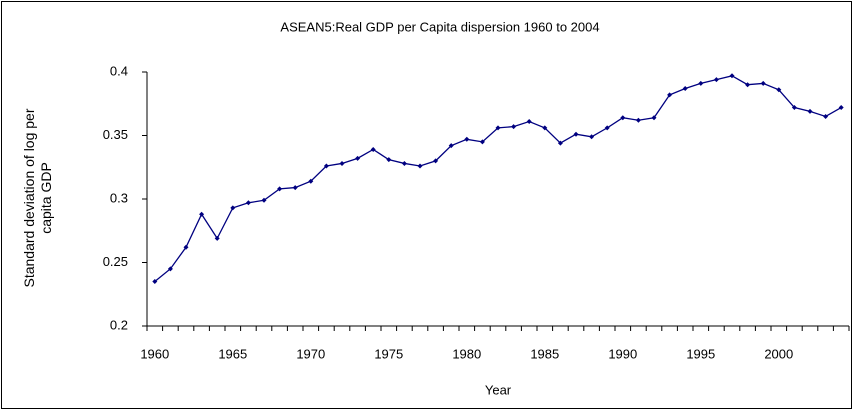 The height and width of the screenshot is (411, 854). What do you see at coordinates (622, 353) in the screenshot?
I see `x-tick-label: 1990` at bounding box center [622, 353].